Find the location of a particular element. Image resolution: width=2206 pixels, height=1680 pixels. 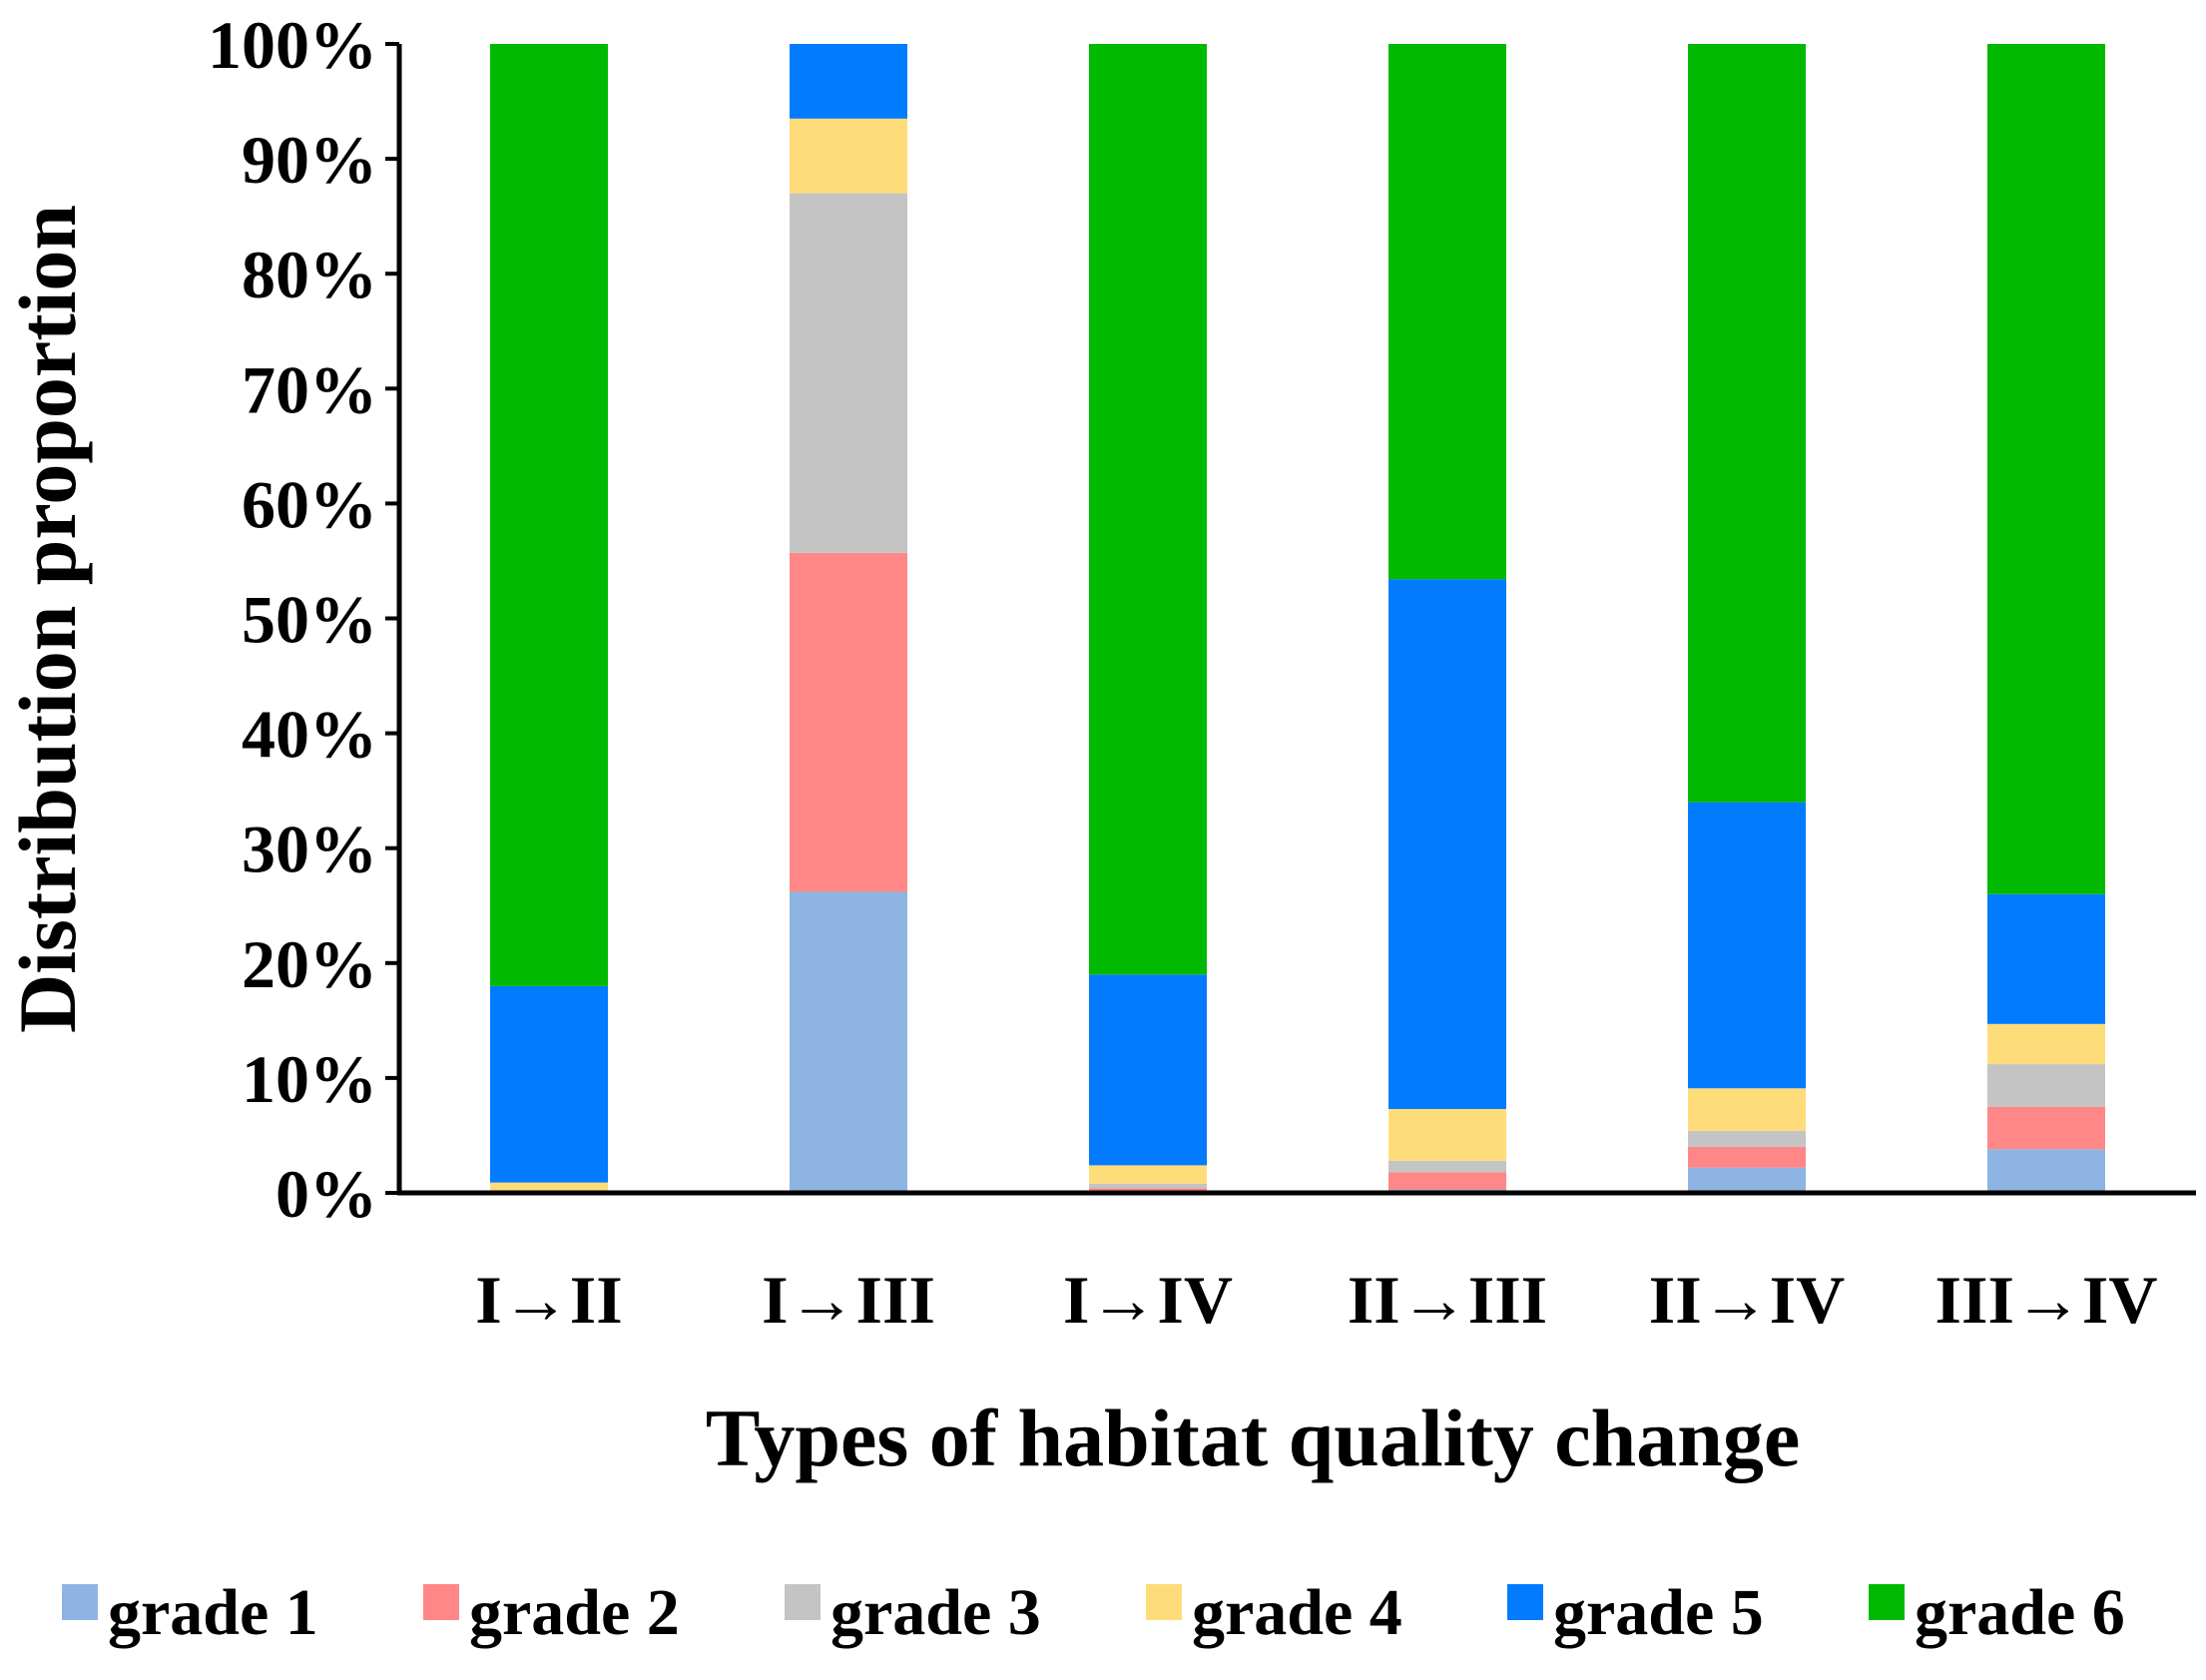

x-category-label: I→II is located at coordinates (548, 1300).